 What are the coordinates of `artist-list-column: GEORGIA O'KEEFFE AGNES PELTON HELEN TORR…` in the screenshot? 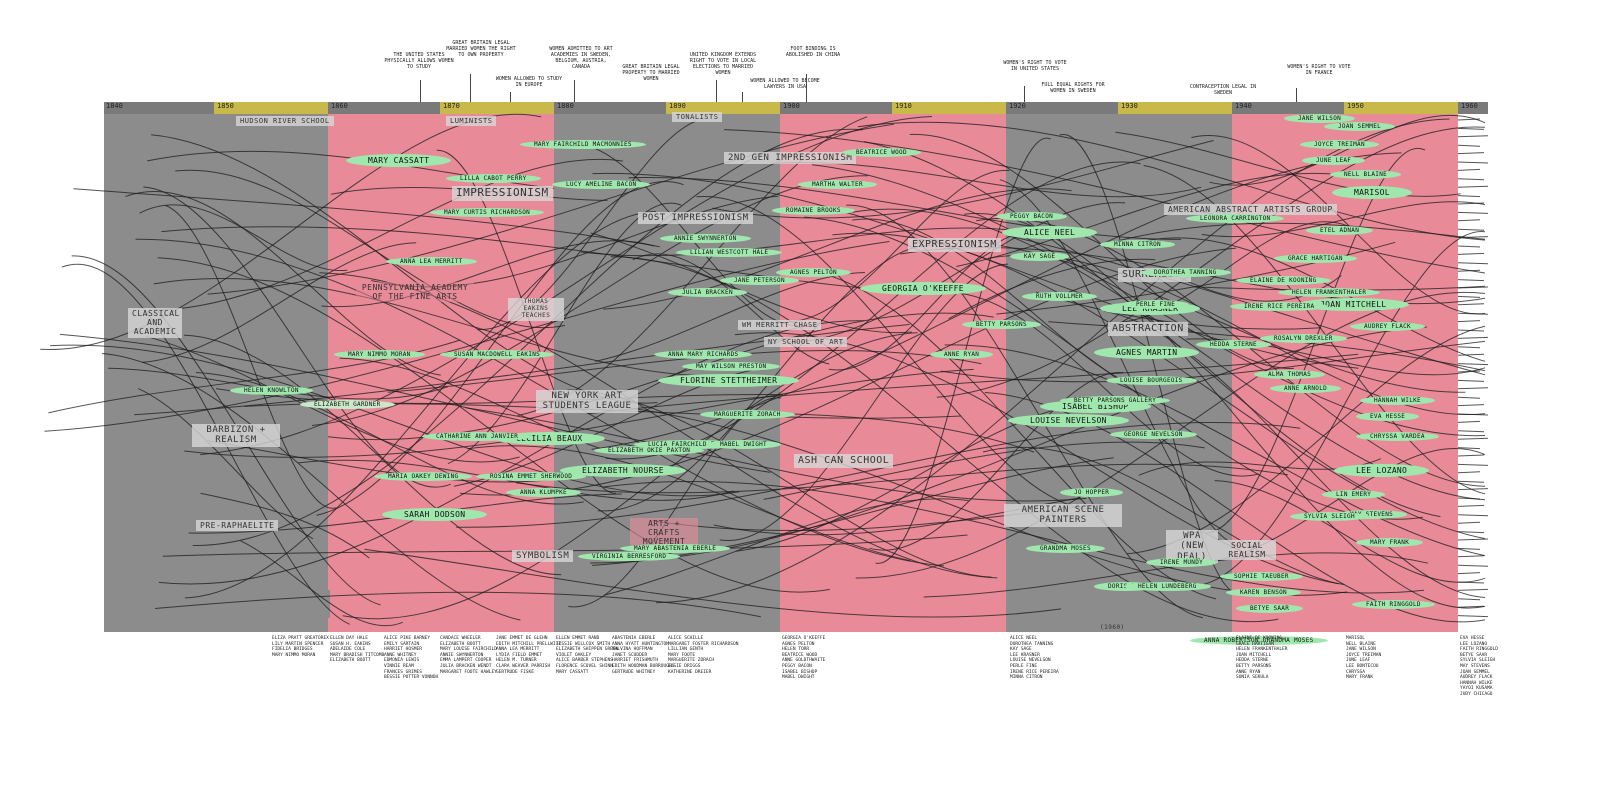 It's located at (804, 658).